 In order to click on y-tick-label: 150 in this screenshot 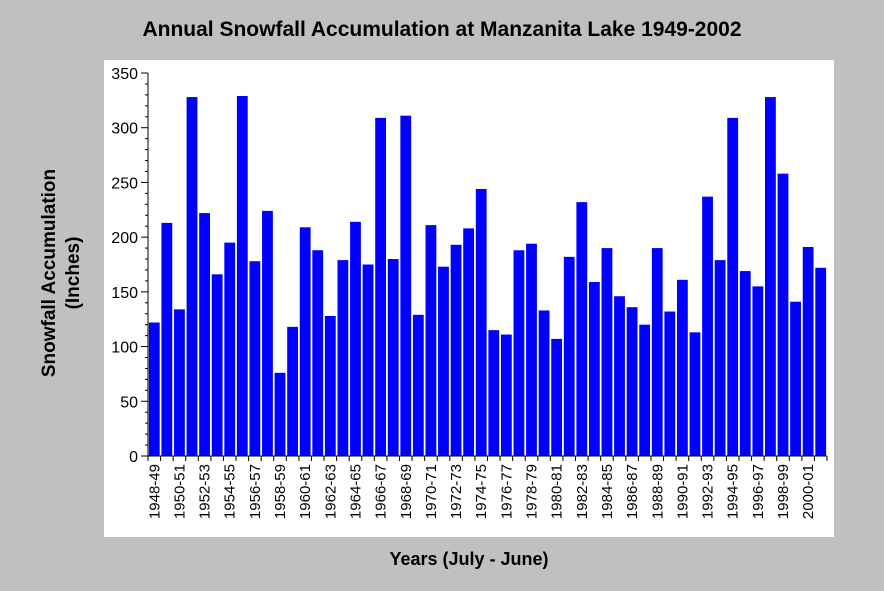, I will do `click(124, 293)`.